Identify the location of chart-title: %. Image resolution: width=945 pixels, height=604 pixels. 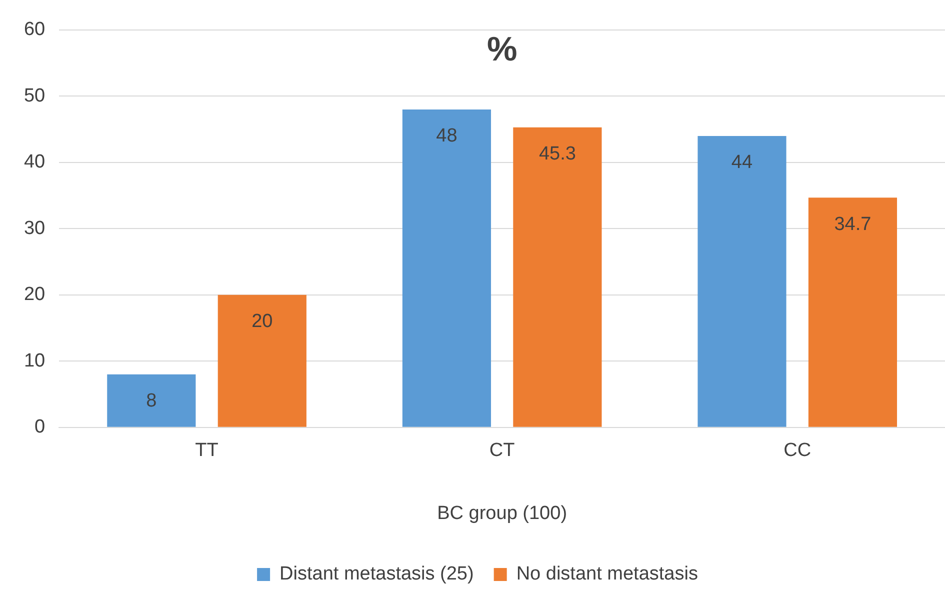
(502, 49).